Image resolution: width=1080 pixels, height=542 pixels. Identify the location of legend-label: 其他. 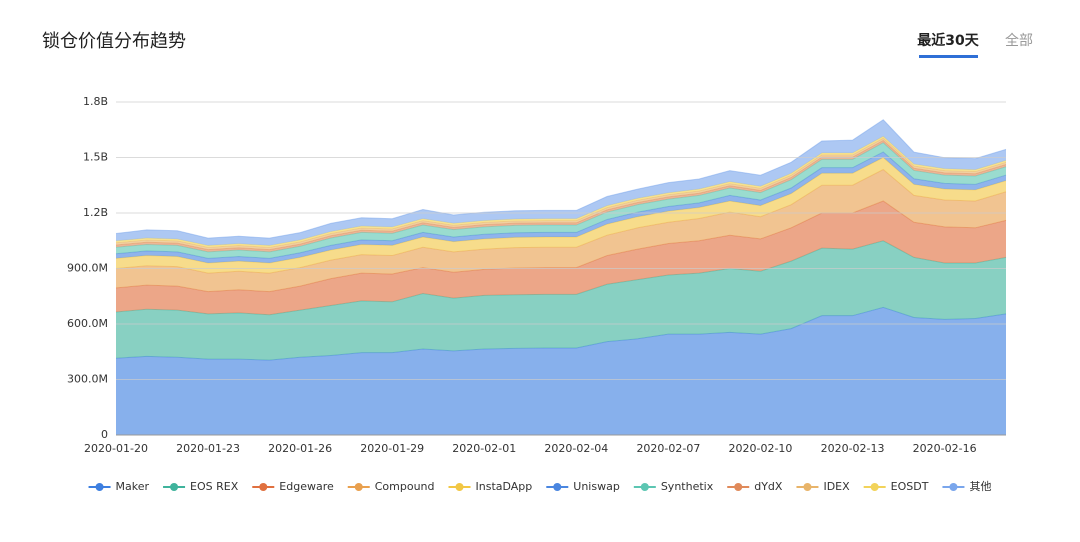
(980, 486).